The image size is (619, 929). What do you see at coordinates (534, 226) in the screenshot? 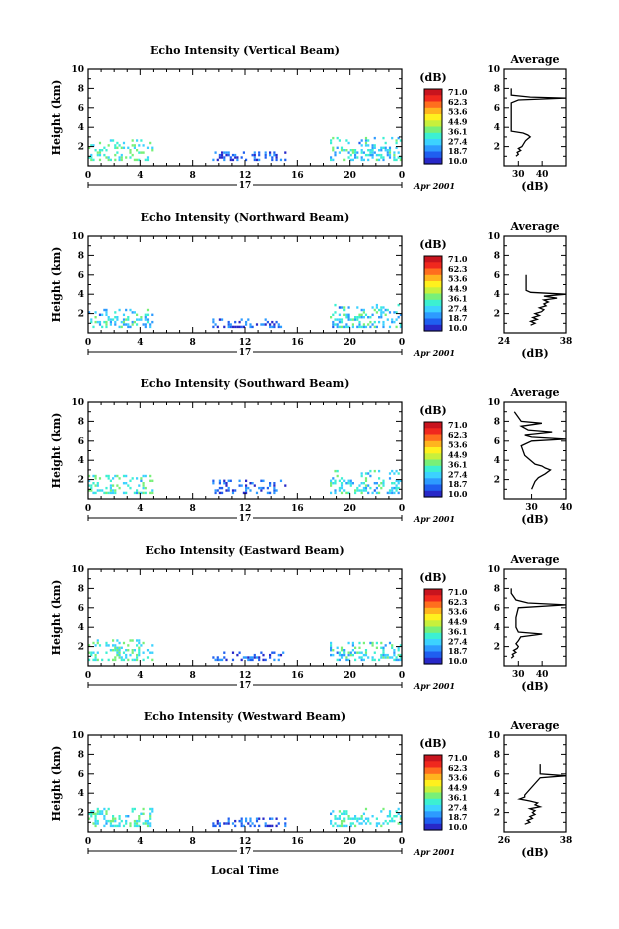
I see `average-title: Average` at bounding box center [534, 226].